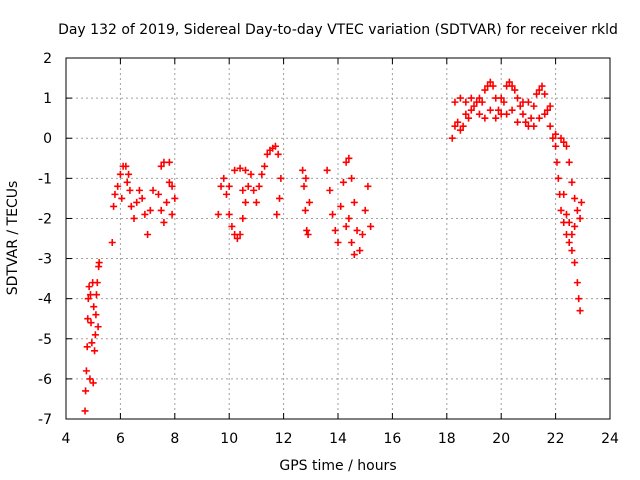 The image size is (640, 480). What do you see at coordinates (47, 139) in the screenshot?
I see `y-tick-label: 0` at bounding box center [47, 139].